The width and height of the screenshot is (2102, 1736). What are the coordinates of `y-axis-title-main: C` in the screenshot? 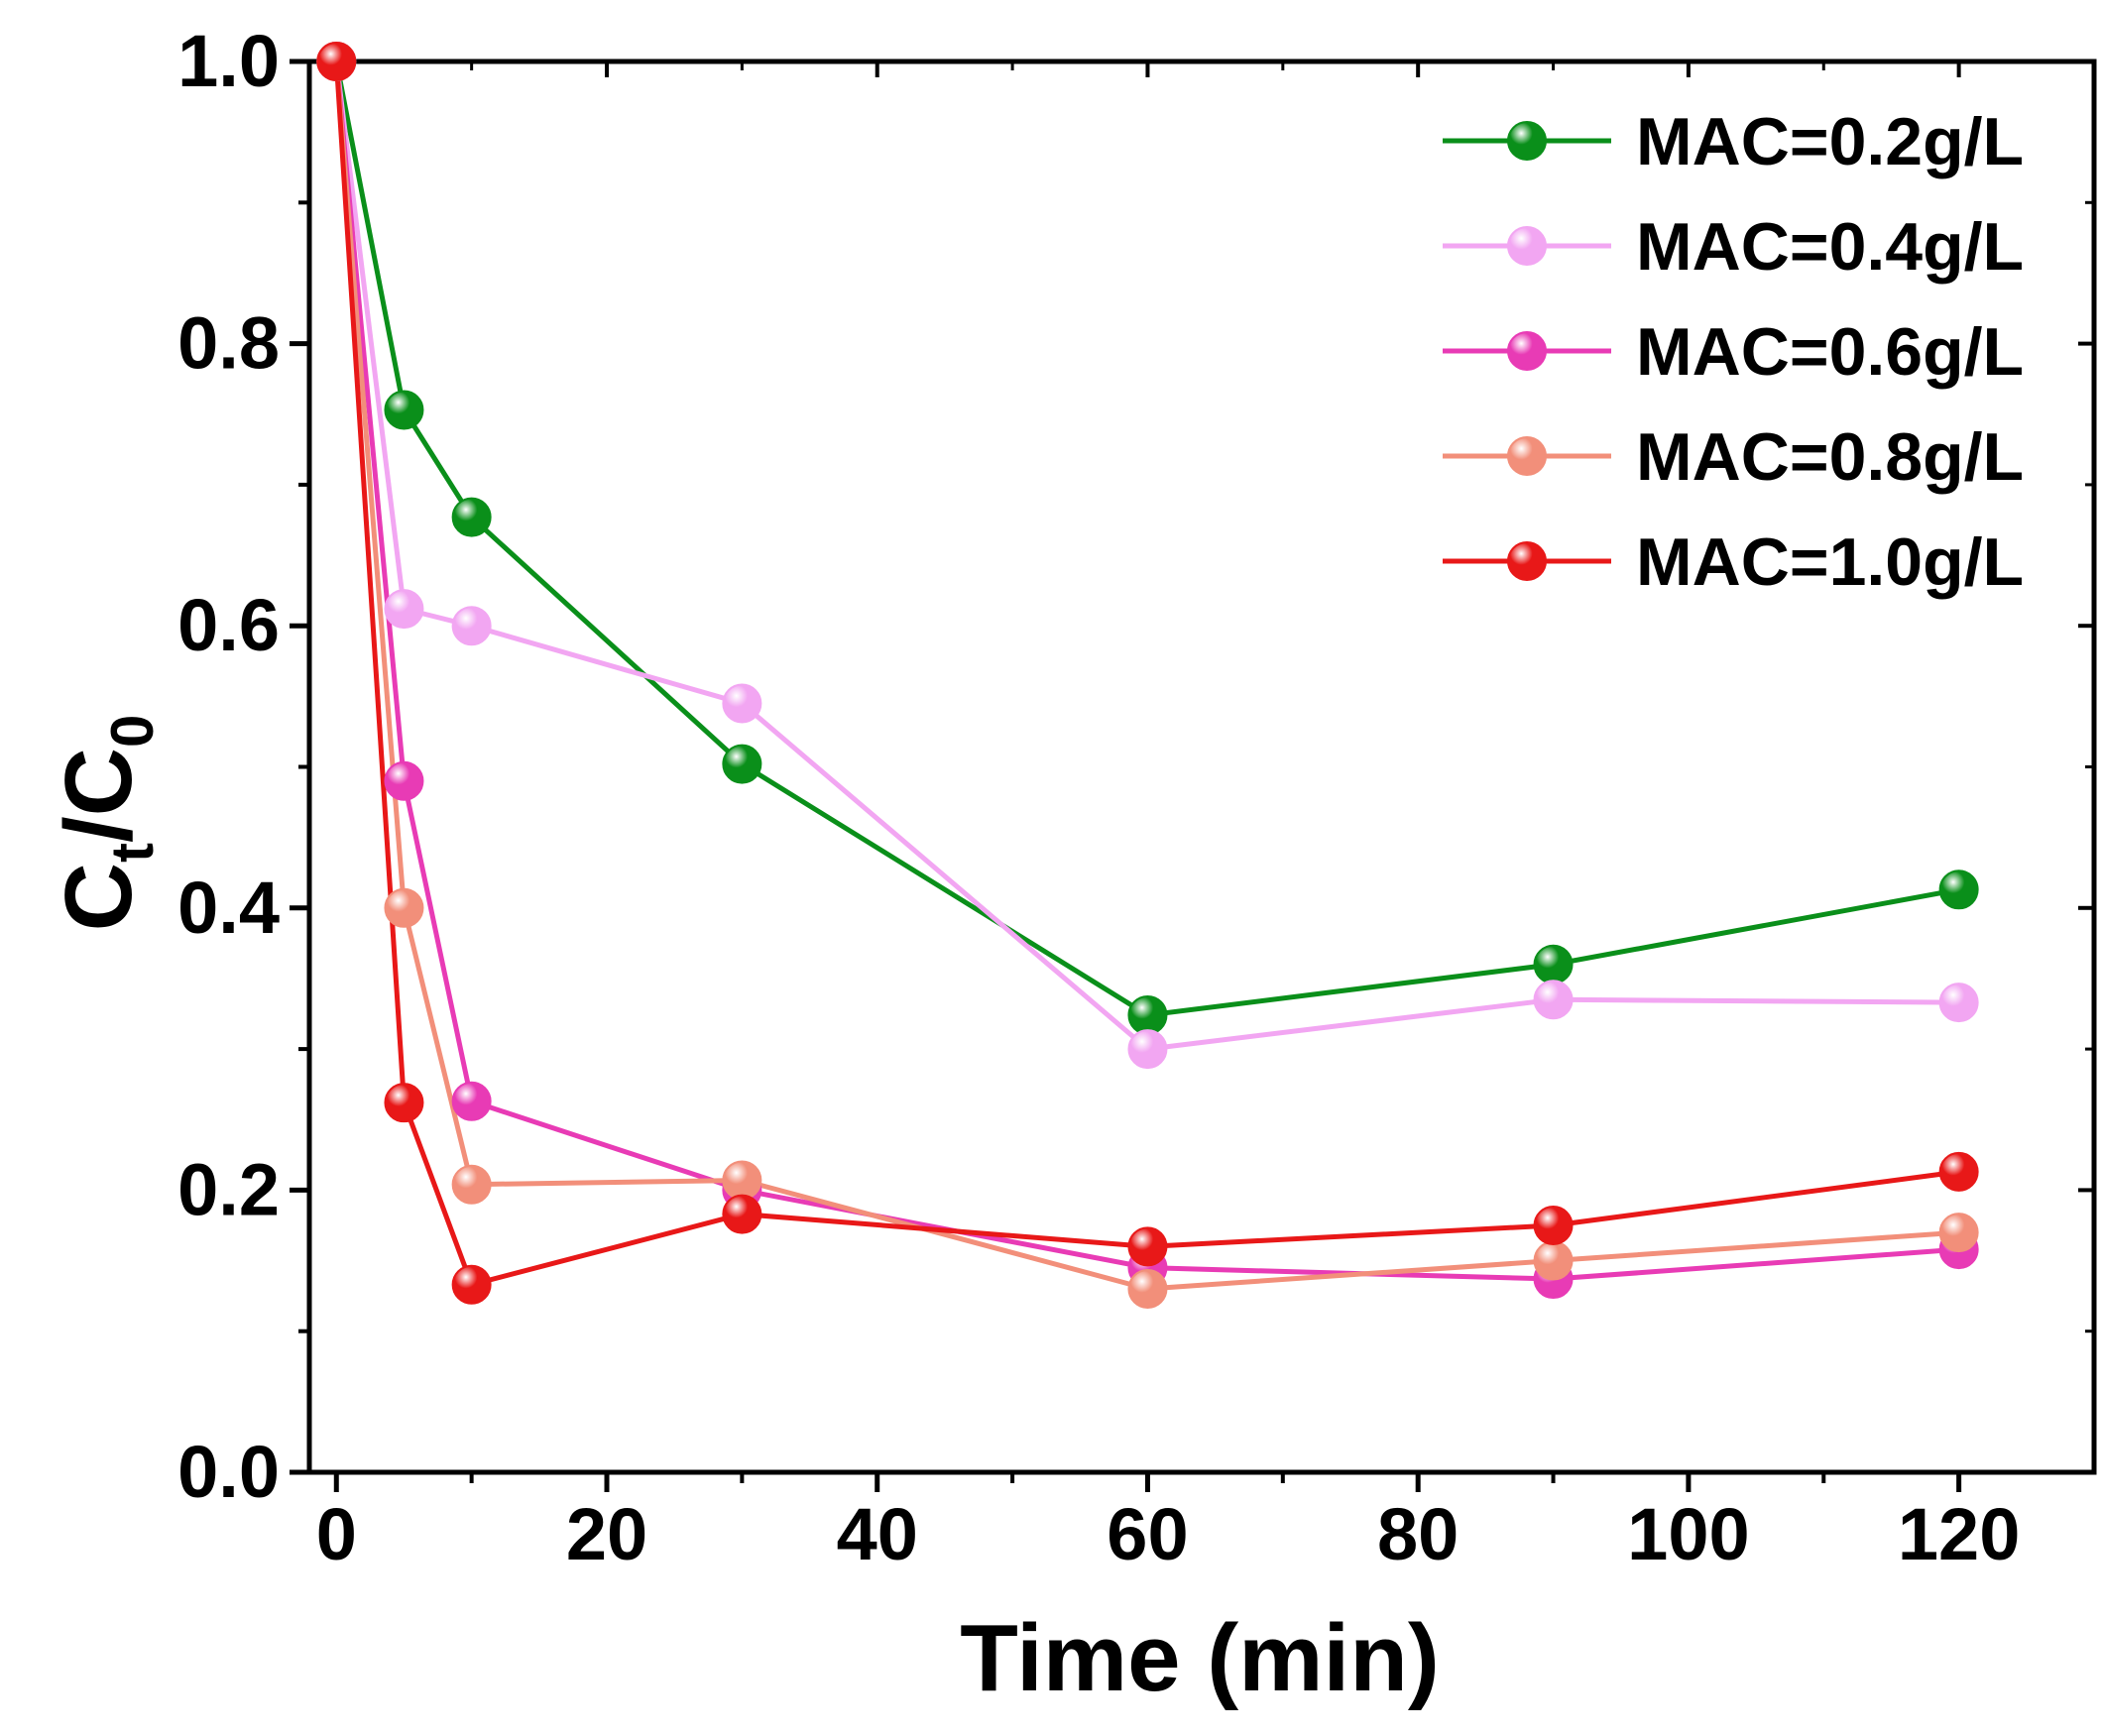 It's located at (99, 897).